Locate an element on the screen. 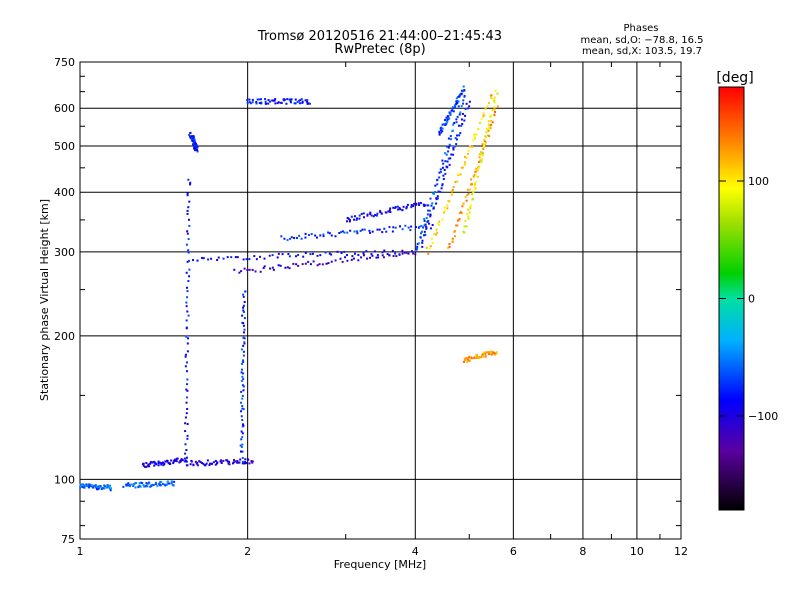  y-tick-label: 75 is located at coordinates (68, 539).